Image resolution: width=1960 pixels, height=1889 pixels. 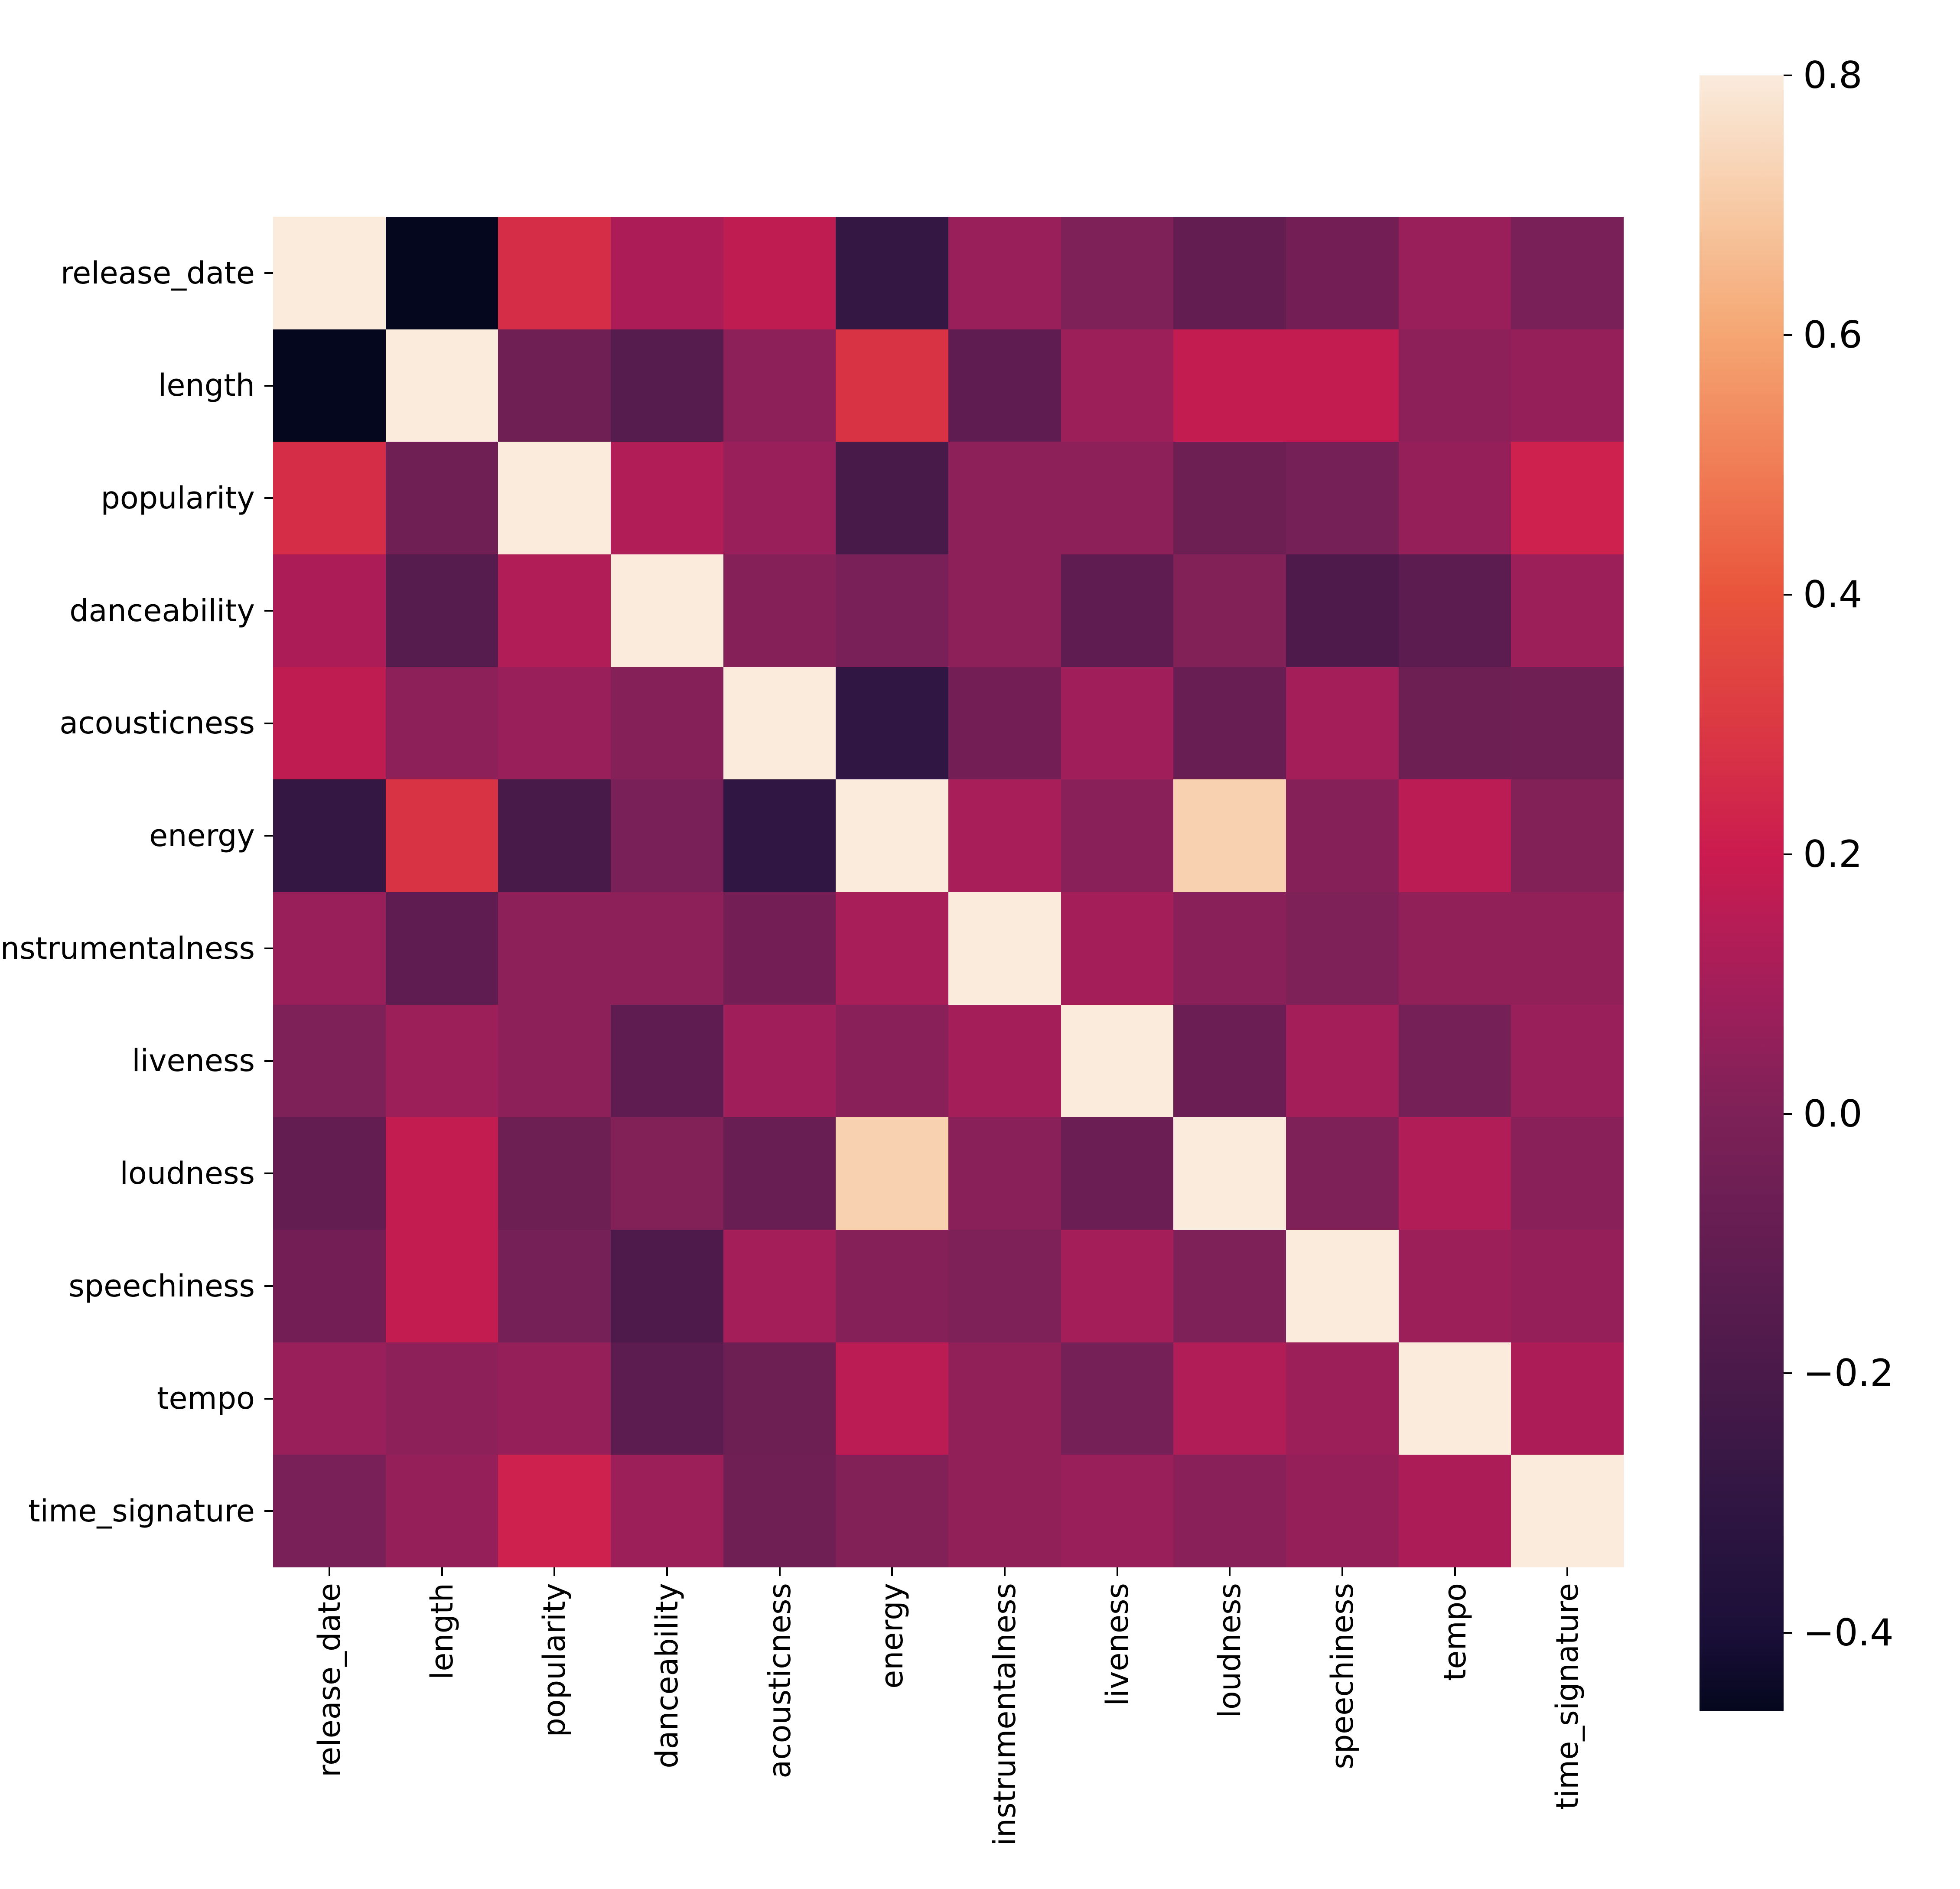 What do you see at coordinates (780, 1680) in the screenshot?
I see `x-axis-label-acousticness: acousticness` at bounding box center [780, 1680].